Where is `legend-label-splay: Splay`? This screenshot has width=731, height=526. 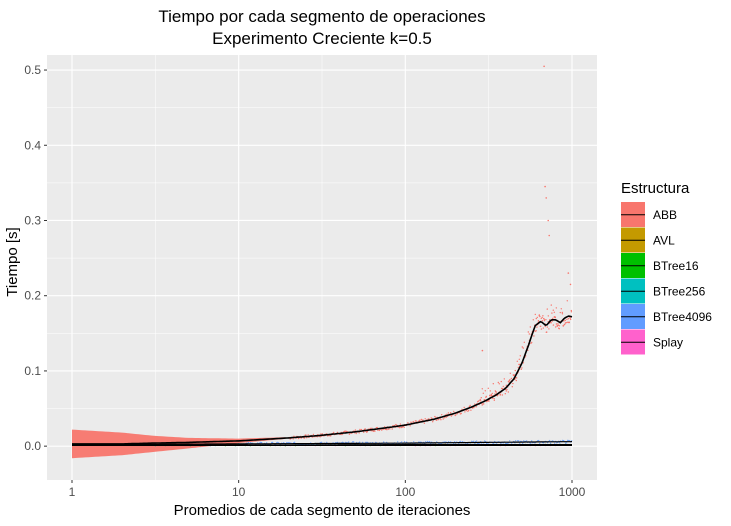 legend-label-splay: Splay is located at coordinates (668, 342).